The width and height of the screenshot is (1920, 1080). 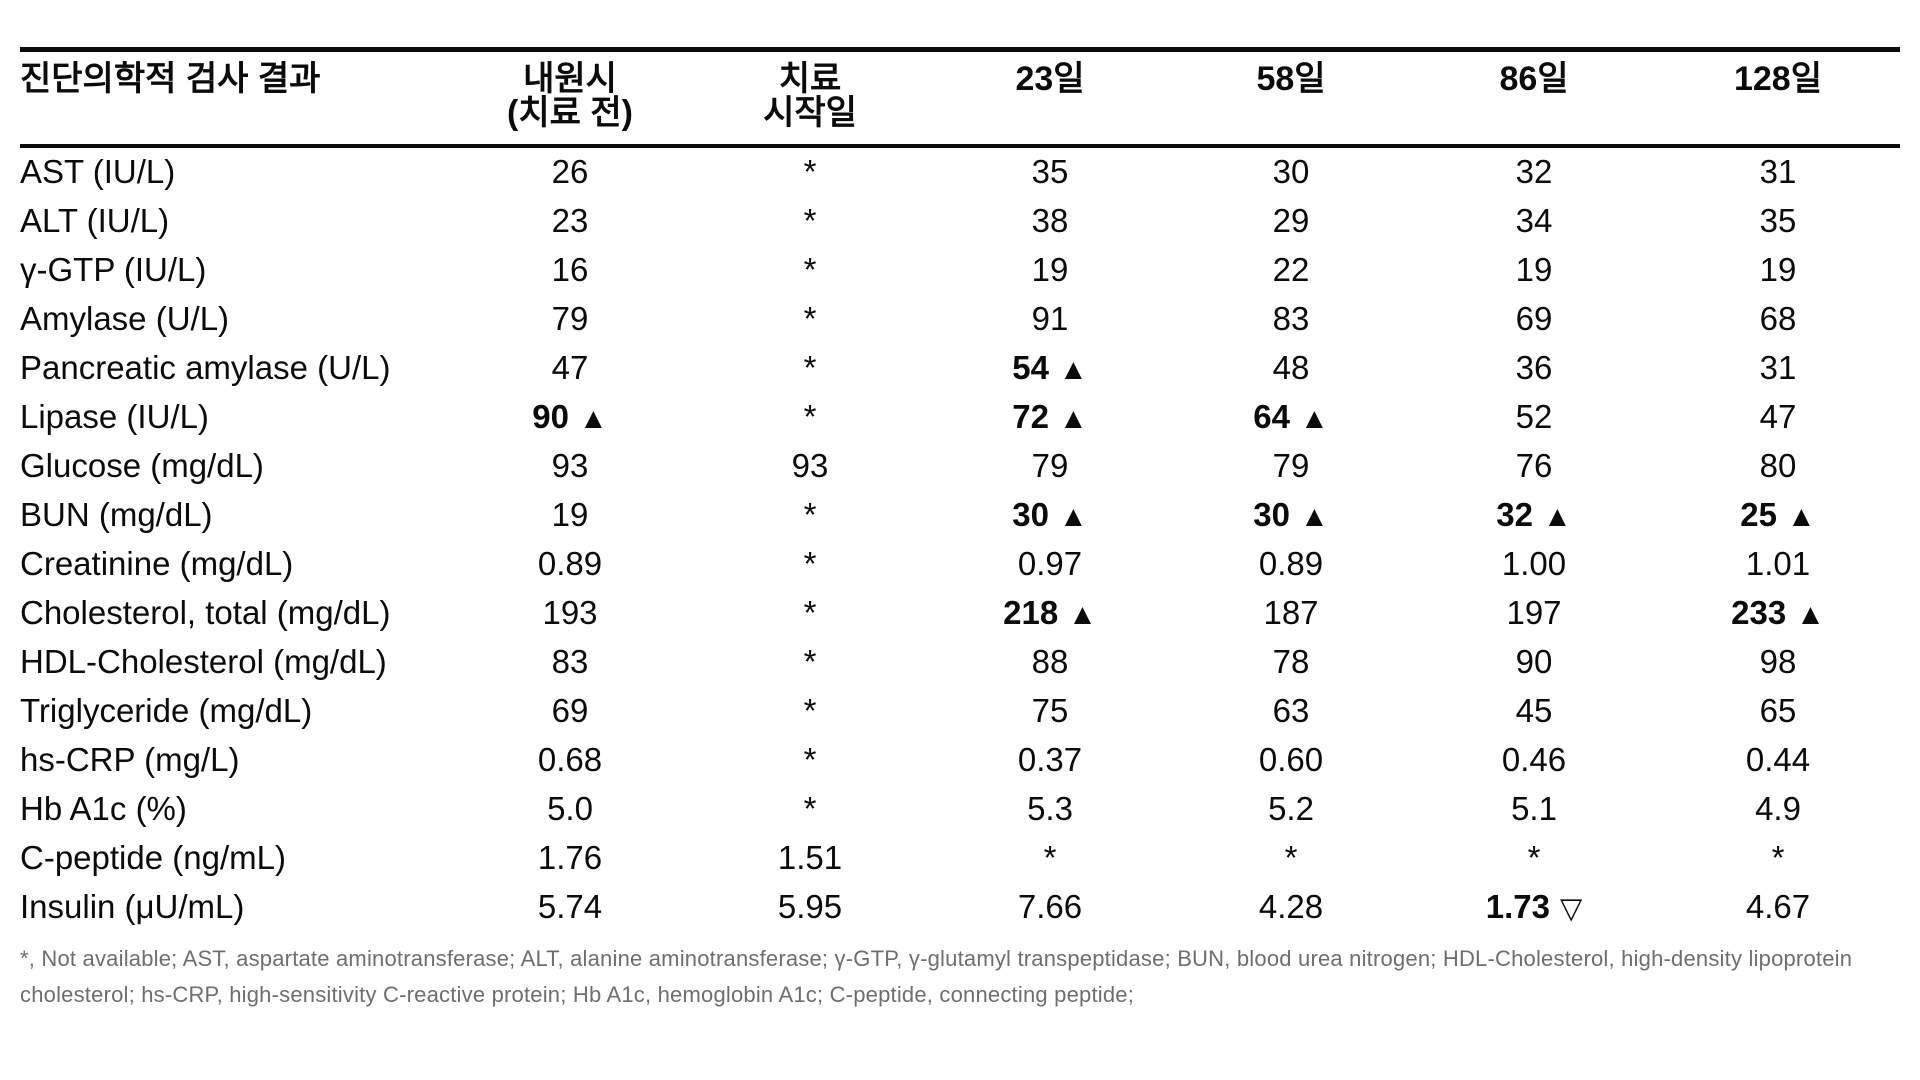 What do you see at coordinates (142, 465) in the screenshot?
I see `row-label: Glucose (mg/dL)` at bounding box center [142, 465].